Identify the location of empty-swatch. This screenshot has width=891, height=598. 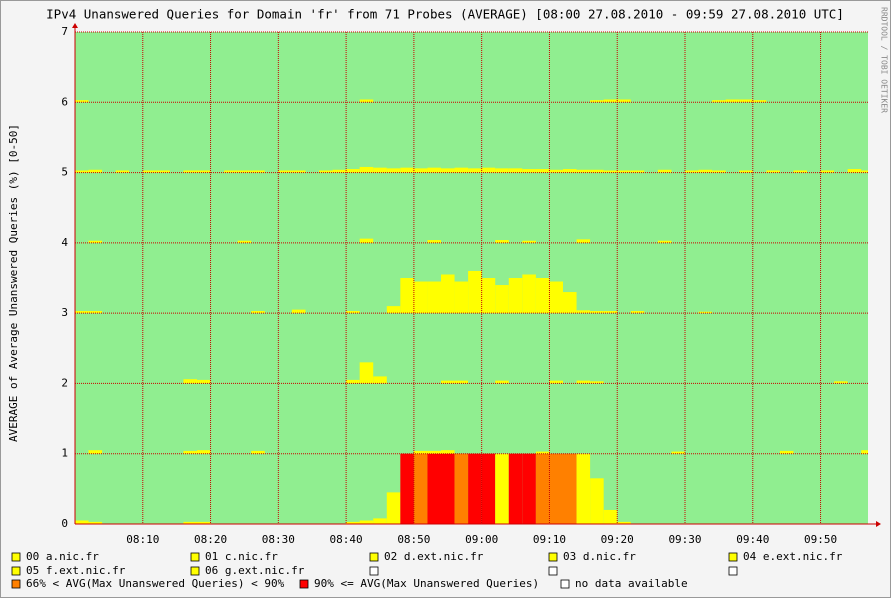
(553, 571).